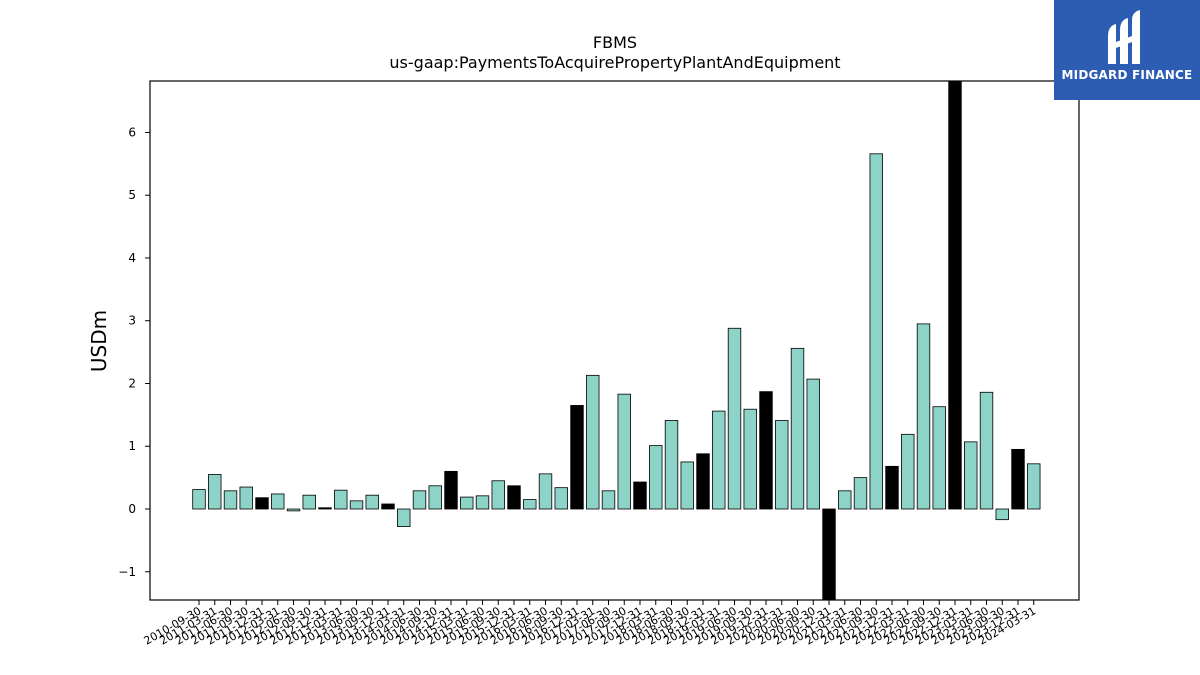 The width and height of the screenshot is (1200, 675). I want to click on y-tick-label: 4, so click(132, 258).